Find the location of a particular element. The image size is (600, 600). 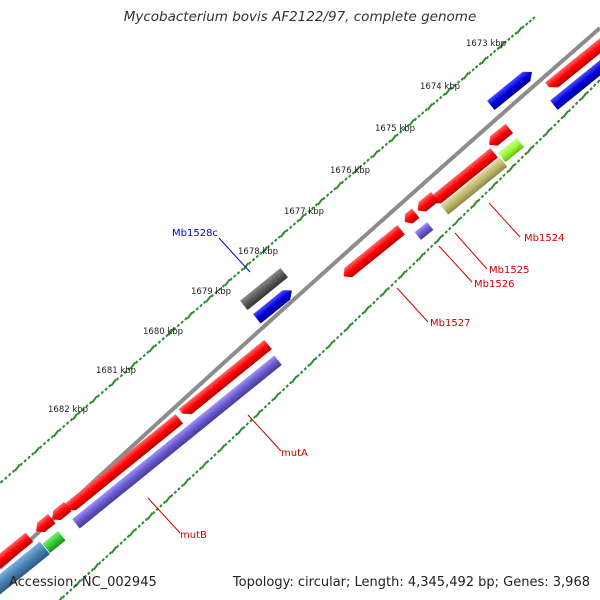

gene-small-red-1-shape is located at coordinates (60, 513).